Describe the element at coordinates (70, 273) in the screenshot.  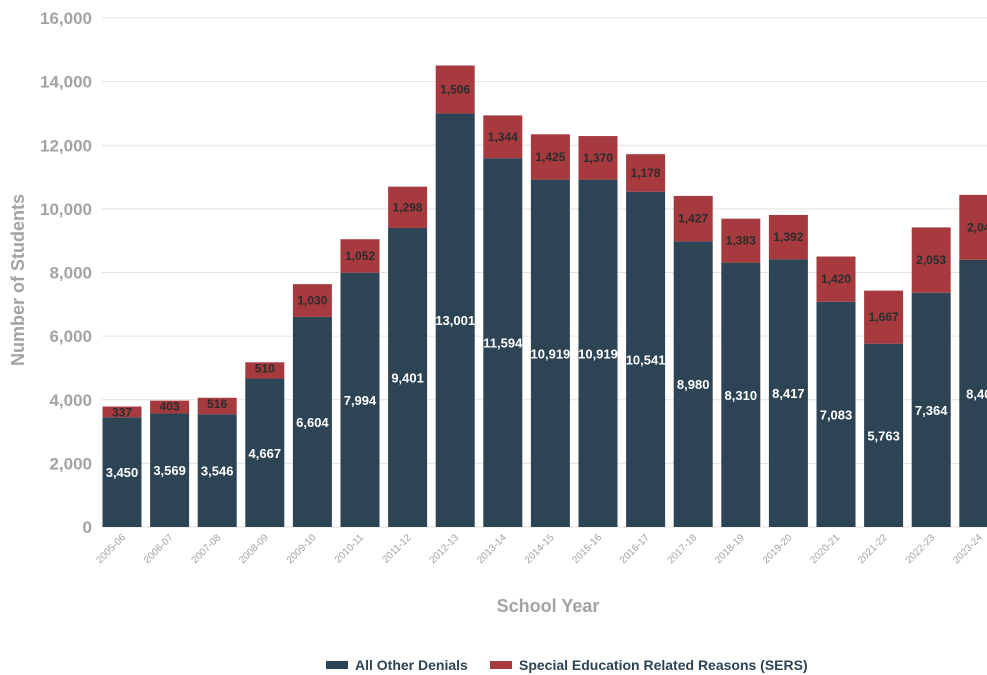
I see `y-tick-label: 8,000` at that location.